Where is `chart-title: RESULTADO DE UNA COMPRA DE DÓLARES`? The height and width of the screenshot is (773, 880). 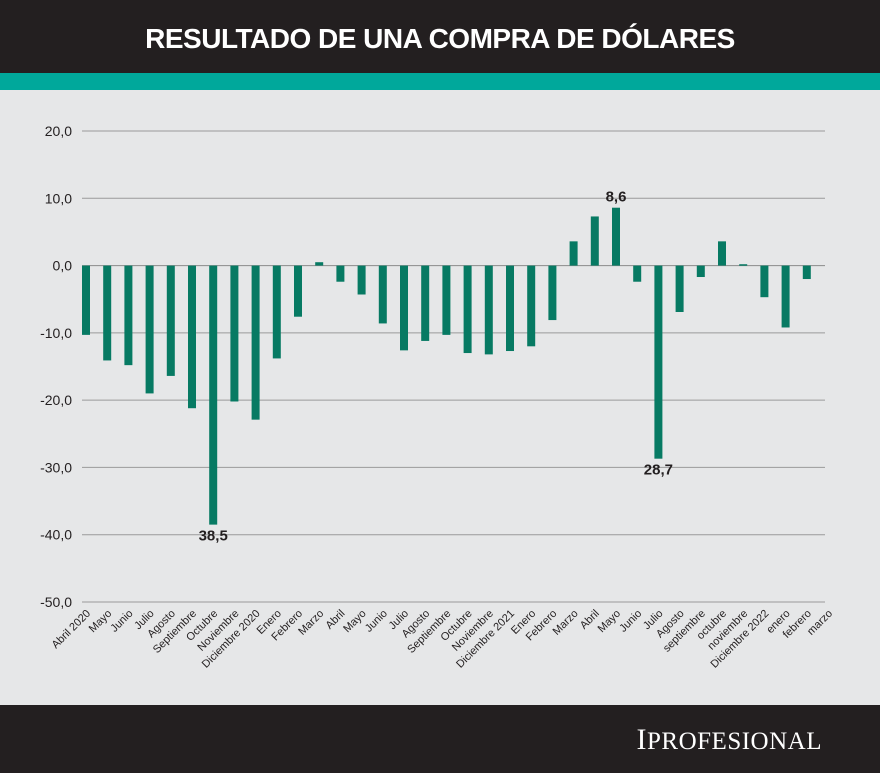 chart-title: RESULTADO DE UNA COMPRA DE DÓLARES is located at coordinates (440, 38).